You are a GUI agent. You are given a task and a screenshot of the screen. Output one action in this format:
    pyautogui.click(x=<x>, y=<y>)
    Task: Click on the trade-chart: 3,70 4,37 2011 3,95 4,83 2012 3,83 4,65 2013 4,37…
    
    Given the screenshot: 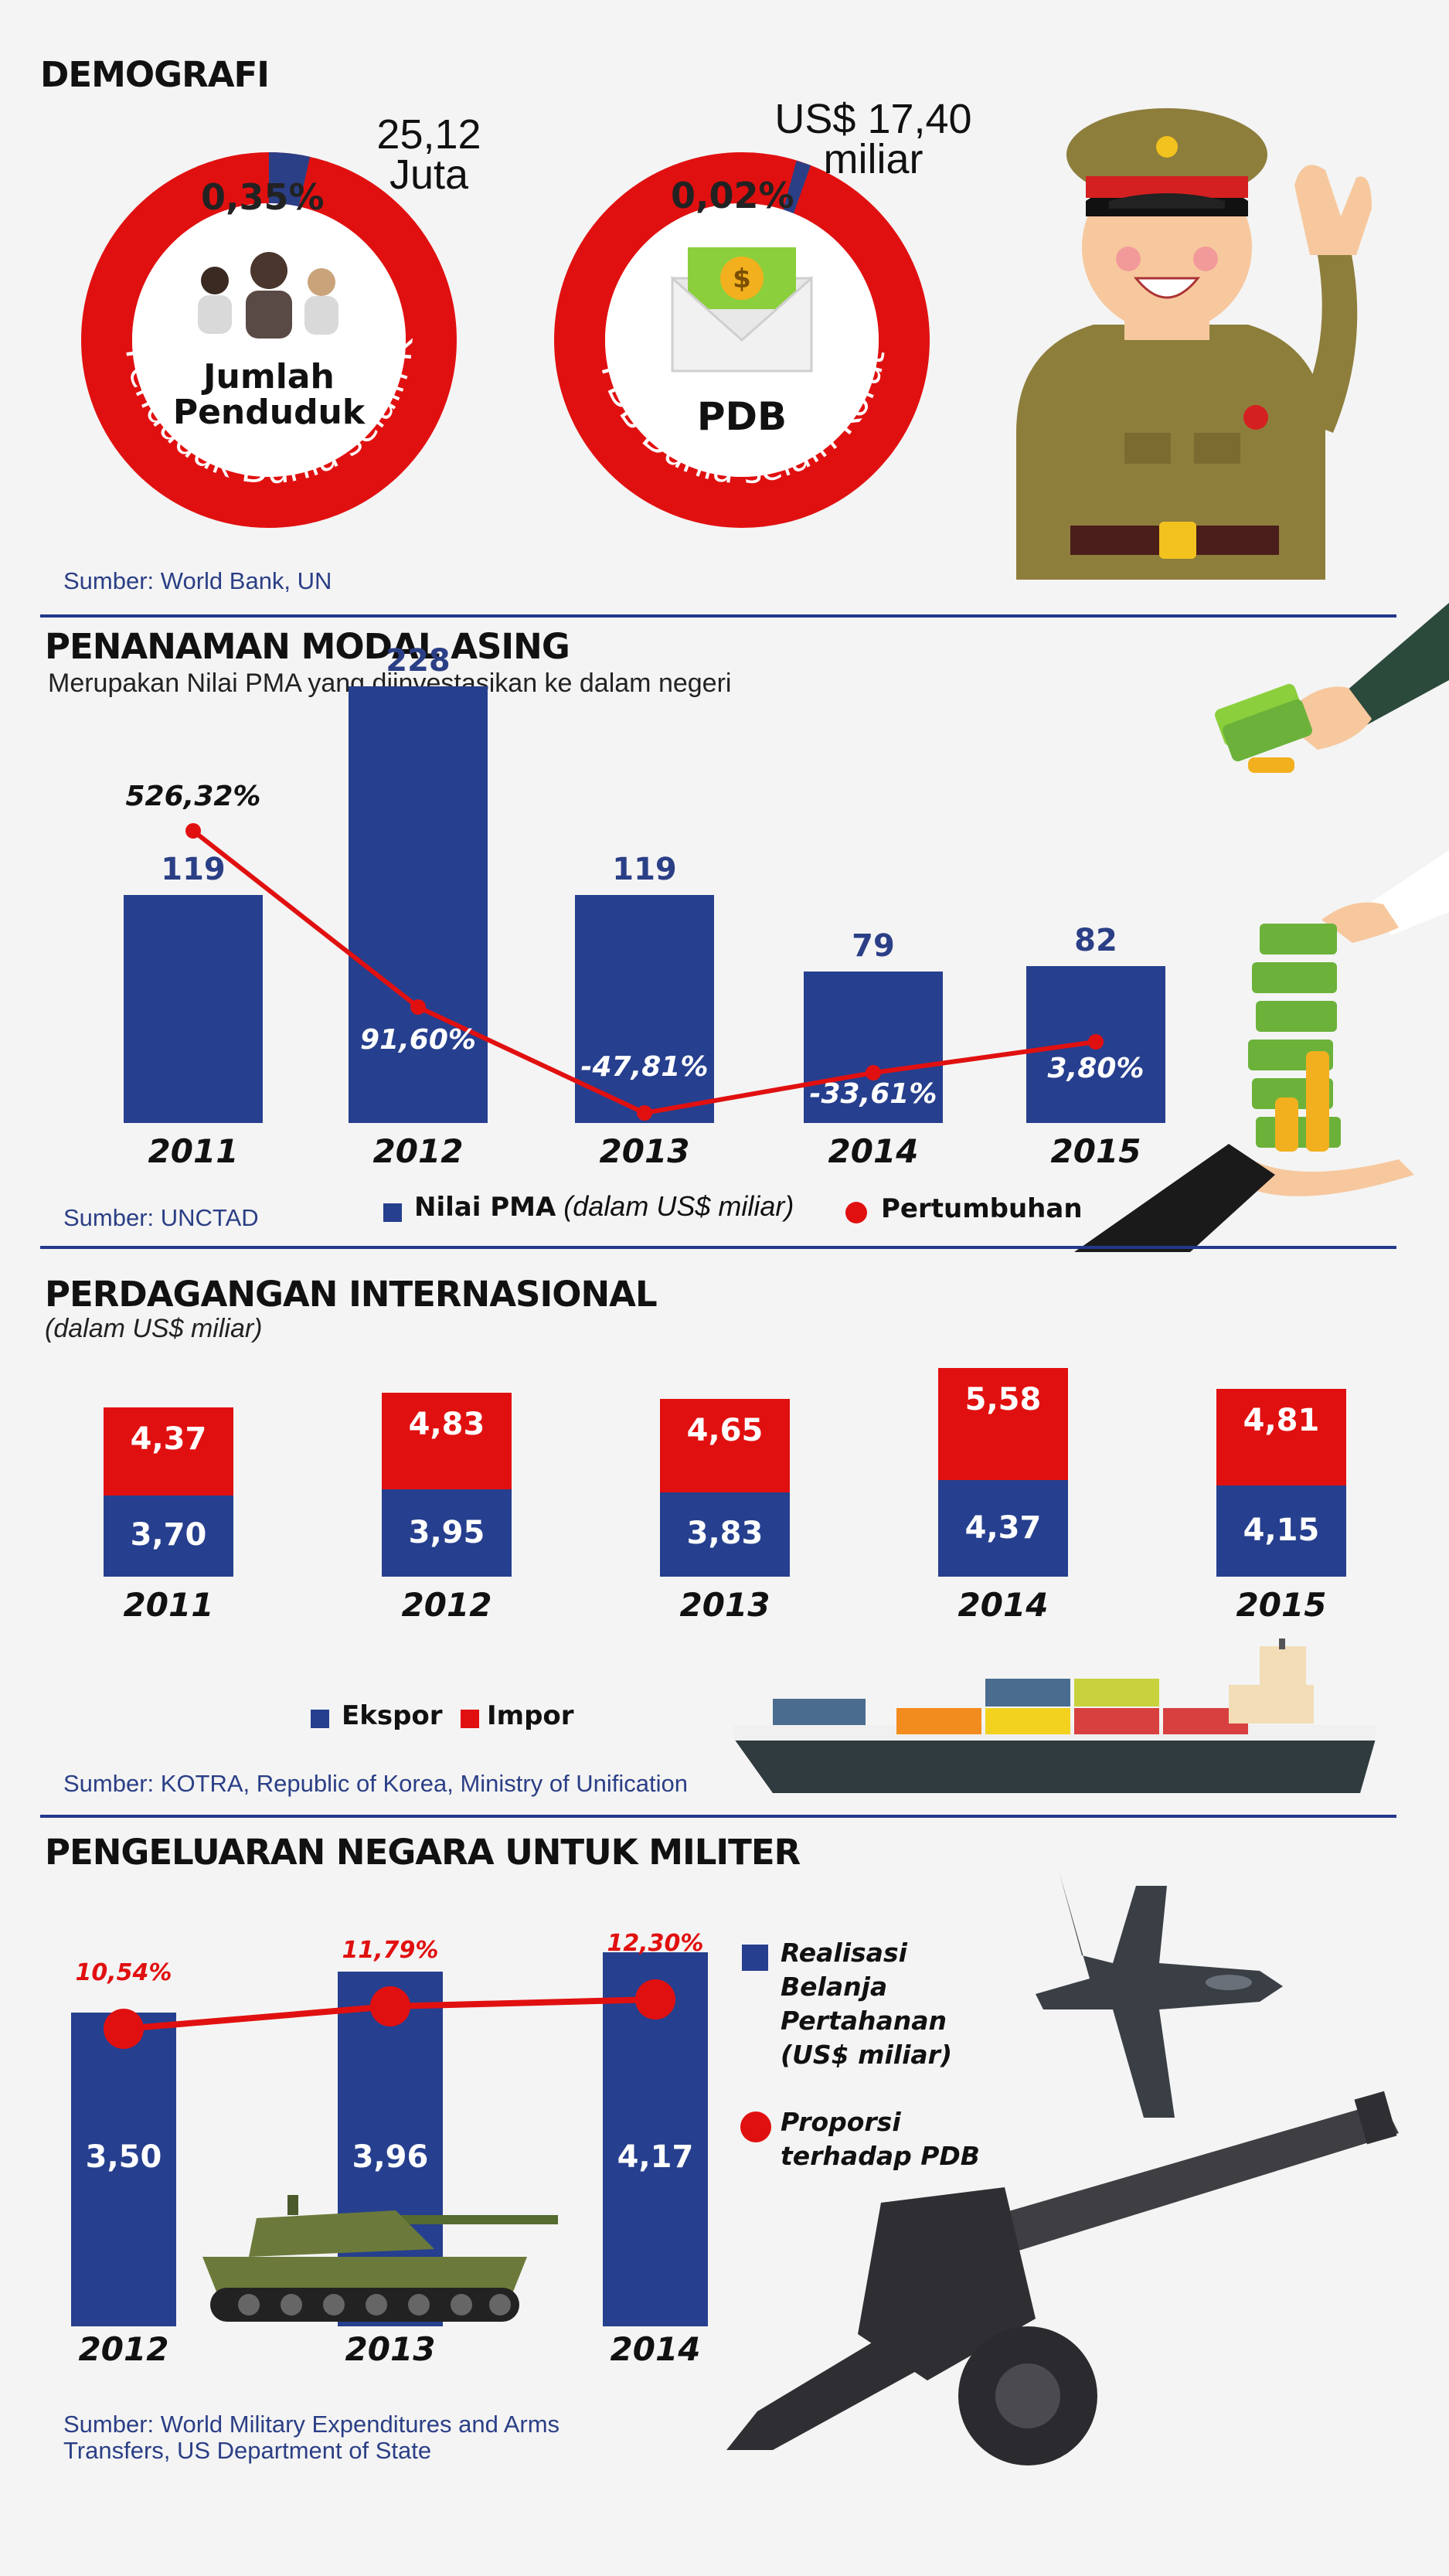 What is the action you would take?
    pyautogui.click(x=725, y=1496)
    